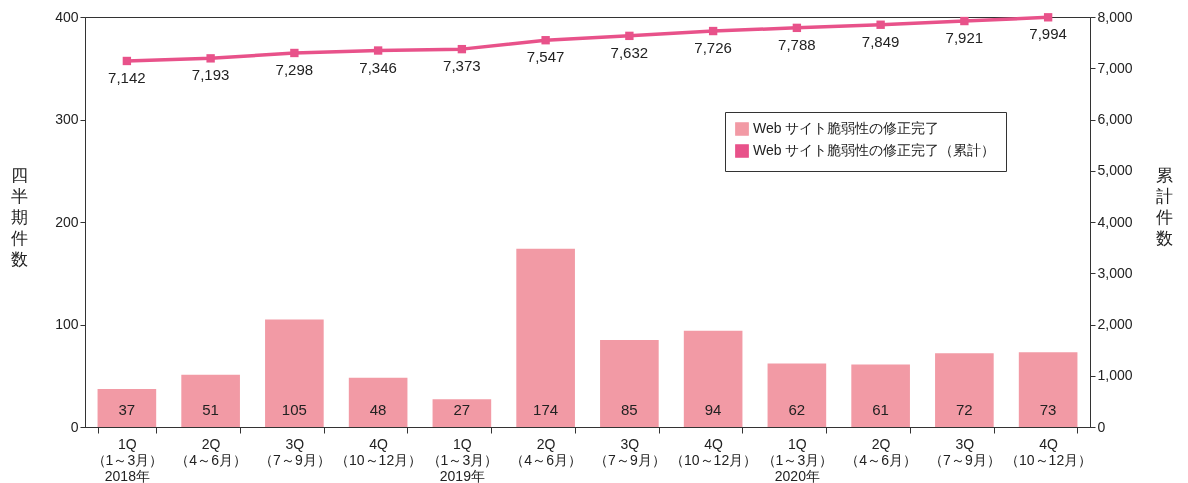 This screenshot has height=483, width=1188. Describe the element at coordinates (1115, 170) in the screenshot. I see `y2-tick-label: 5,000` at that location.